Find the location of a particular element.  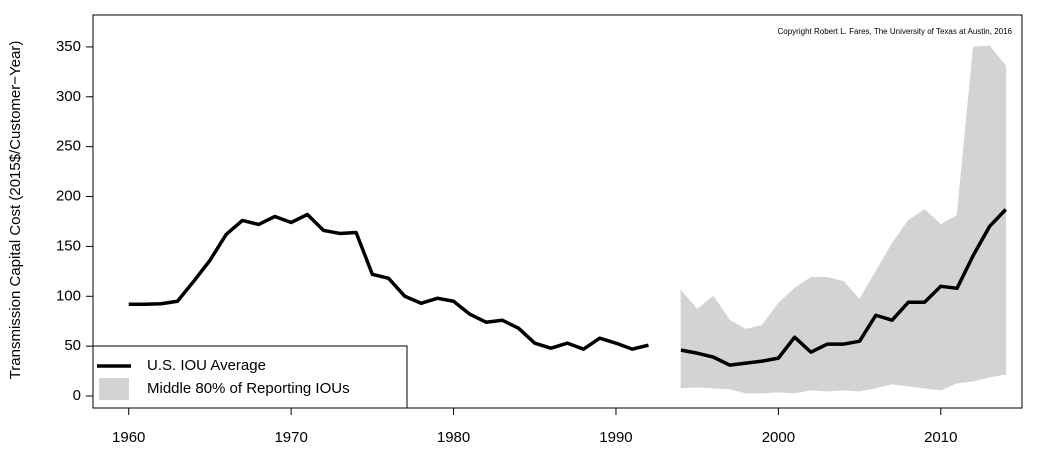

x-tick-label: 1960 is located at coordinates (128, 437).